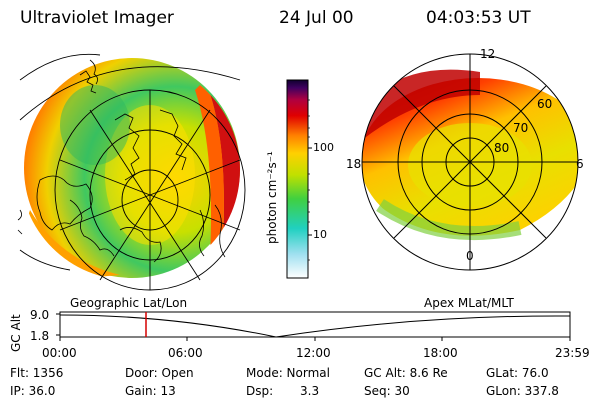  What do you see at coordinates (316, 18) in the screenshot?
I see `date-label: 24 Jul 00` at bounding box center [316, 18].